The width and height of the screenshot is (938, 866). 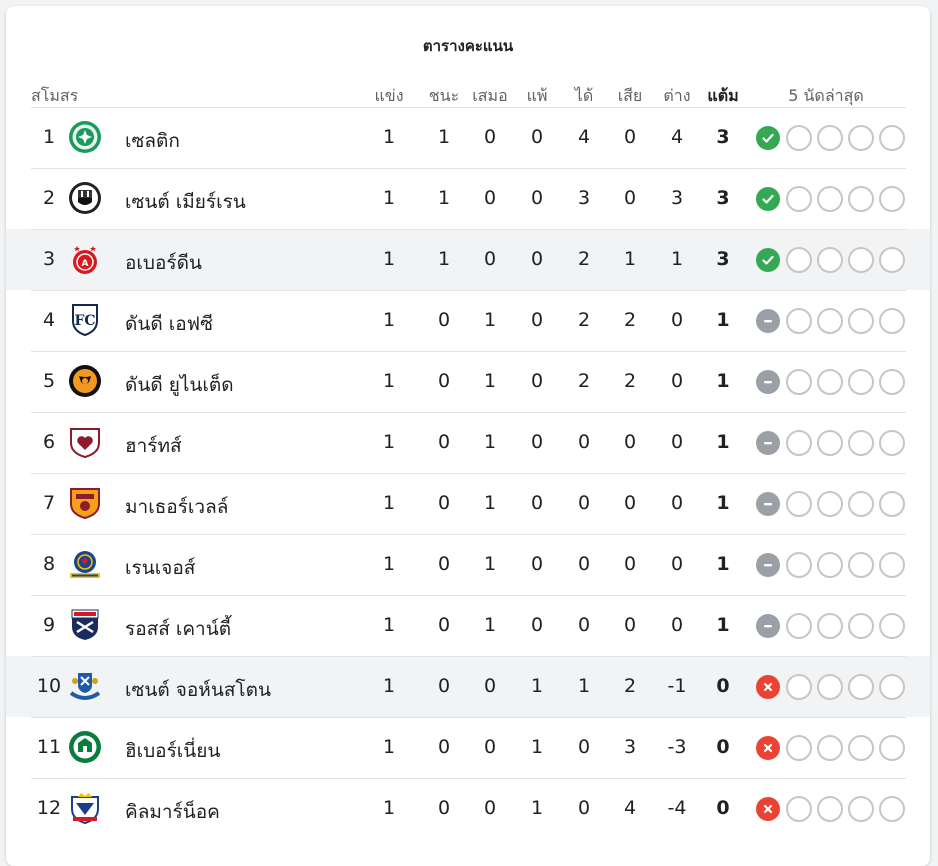 I want to click on goals-for-cell: 0, so click(x=584, y=625).